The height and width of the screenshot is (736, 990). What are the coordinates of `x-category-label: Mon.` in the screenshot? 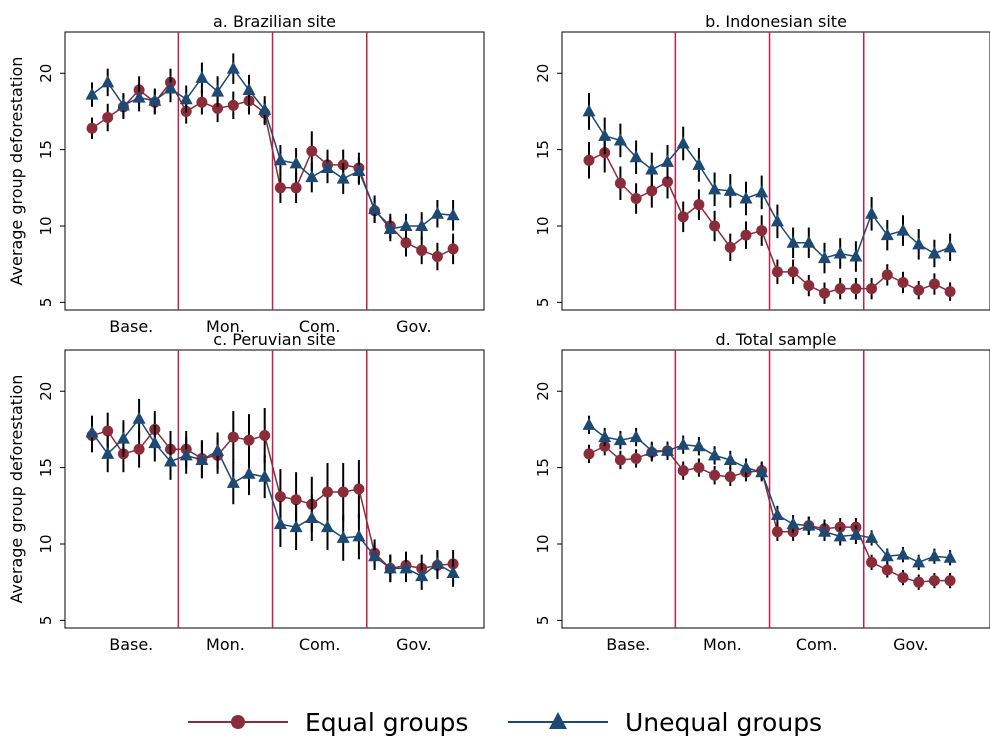 It's located at (225, 326).